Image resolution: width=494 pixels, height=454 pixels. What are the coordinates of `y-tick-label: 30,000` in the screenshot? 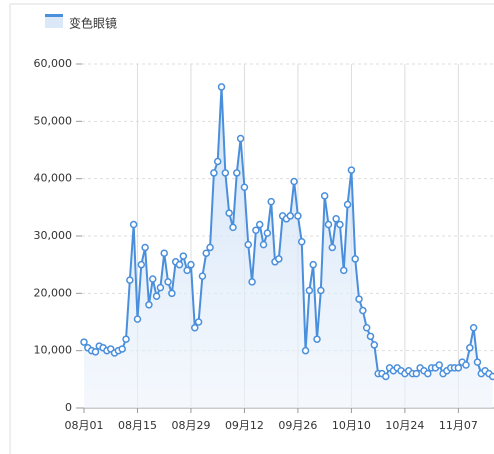 It's located at (53, 235).